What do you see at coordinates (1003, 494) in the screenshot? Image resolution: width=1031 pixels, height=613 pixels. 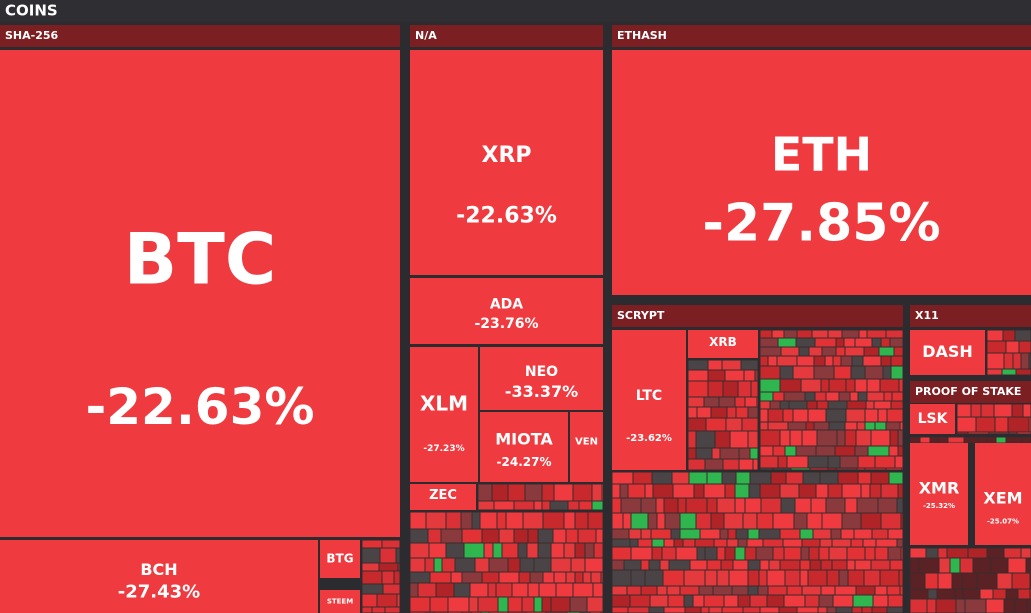 I see `coin-tile` at bounding box center [1003, 494].